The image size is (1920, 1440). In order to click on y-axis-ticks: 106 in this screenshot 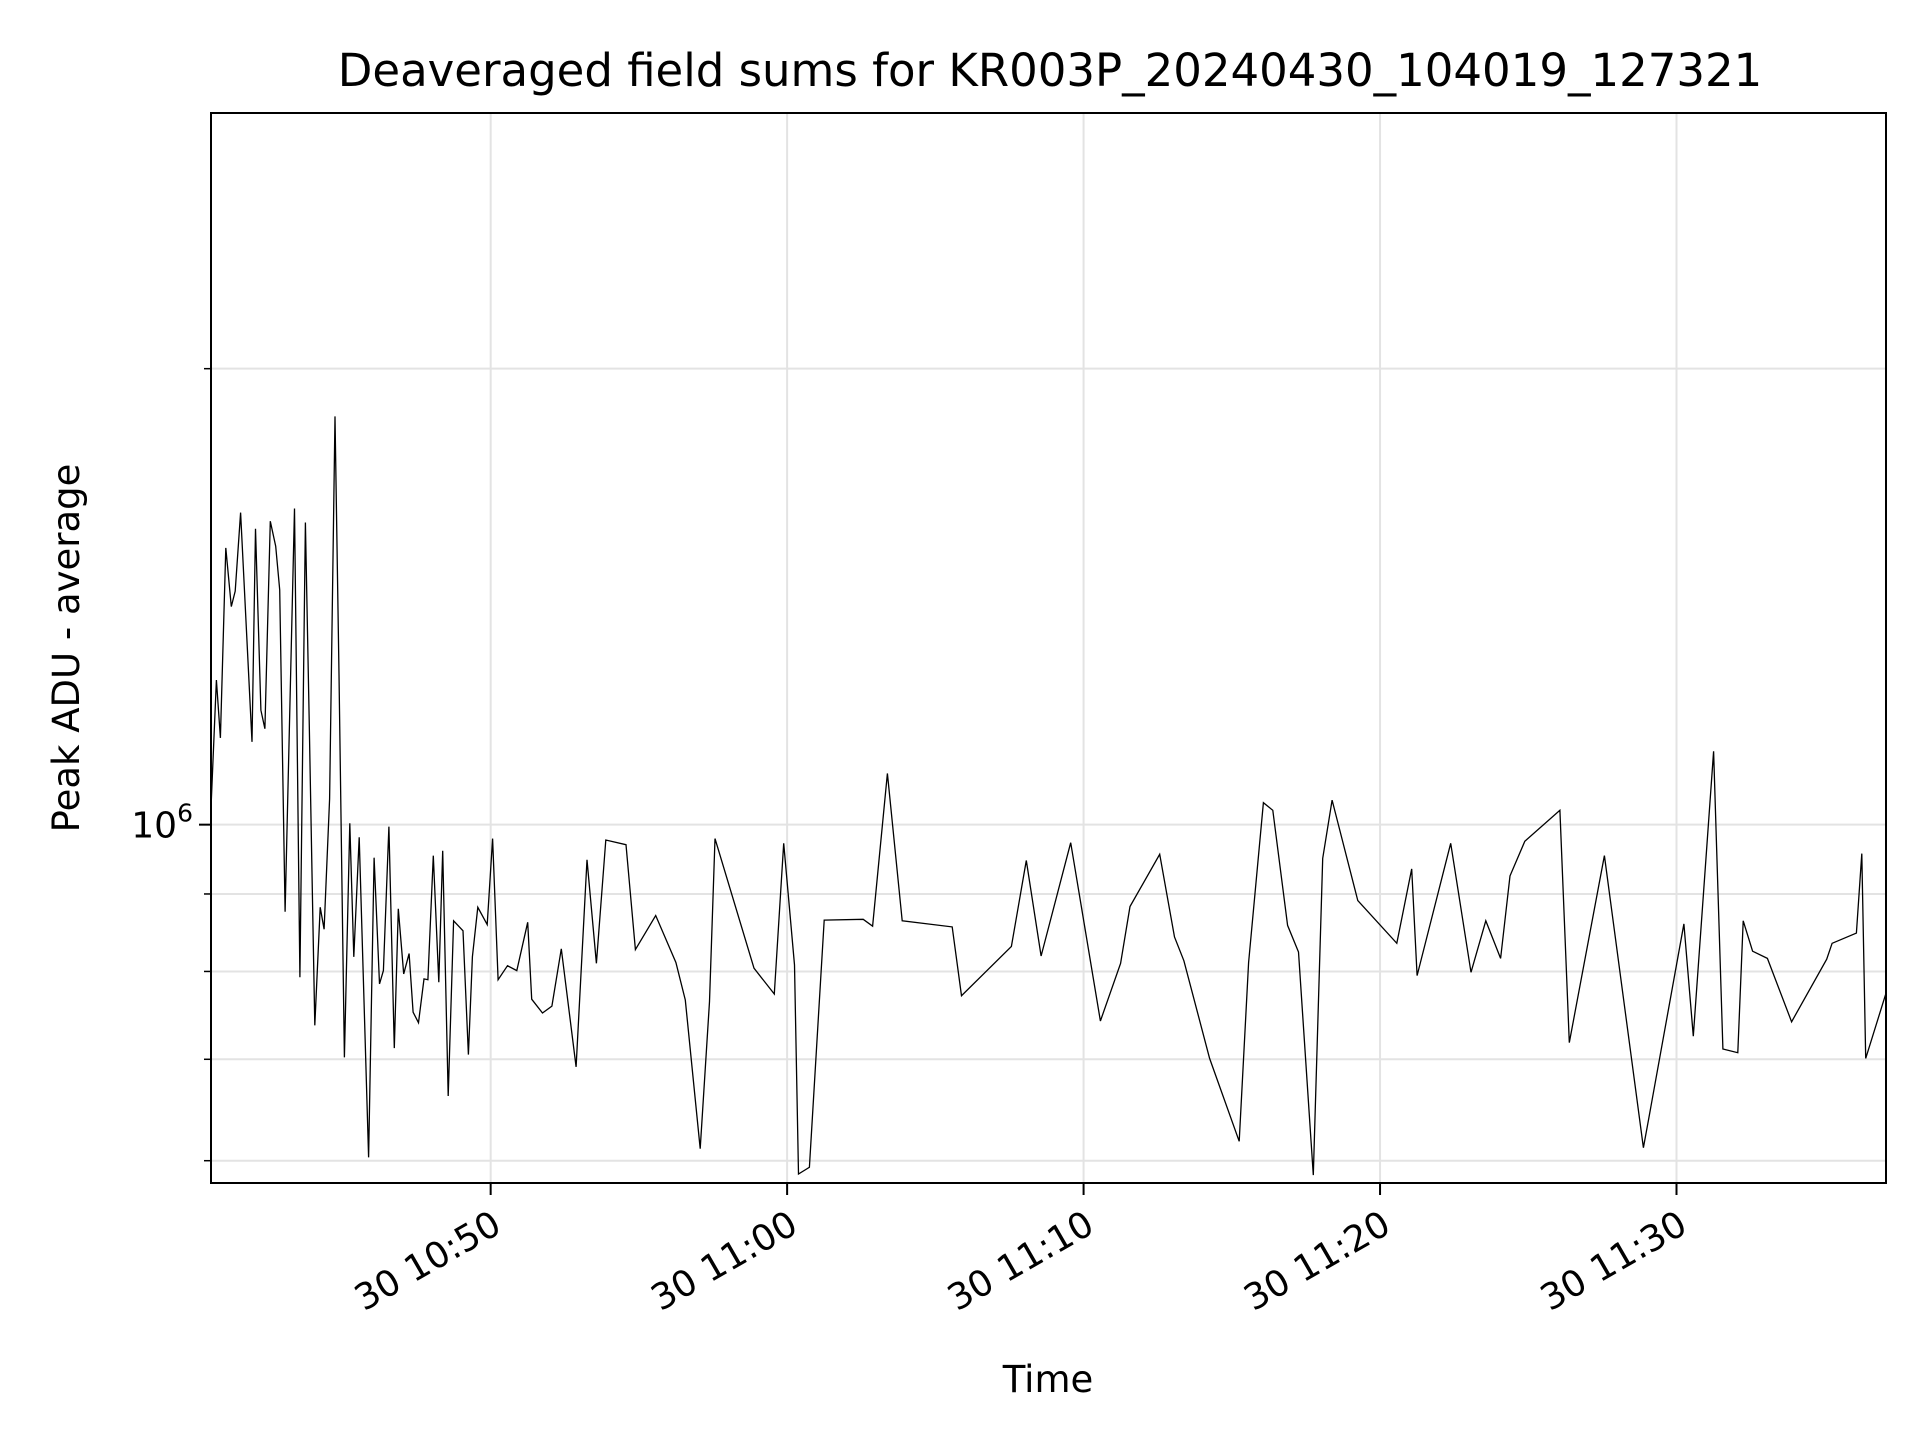, I will do `click(171, 764)`.